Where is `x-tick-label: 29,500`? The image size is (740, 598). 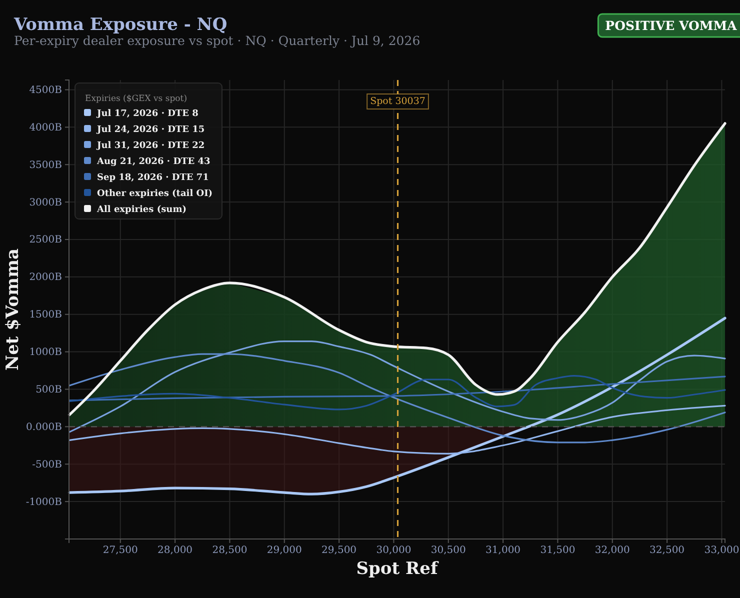 x-tick-label: 29,500 is located at coordinates (339, 550).